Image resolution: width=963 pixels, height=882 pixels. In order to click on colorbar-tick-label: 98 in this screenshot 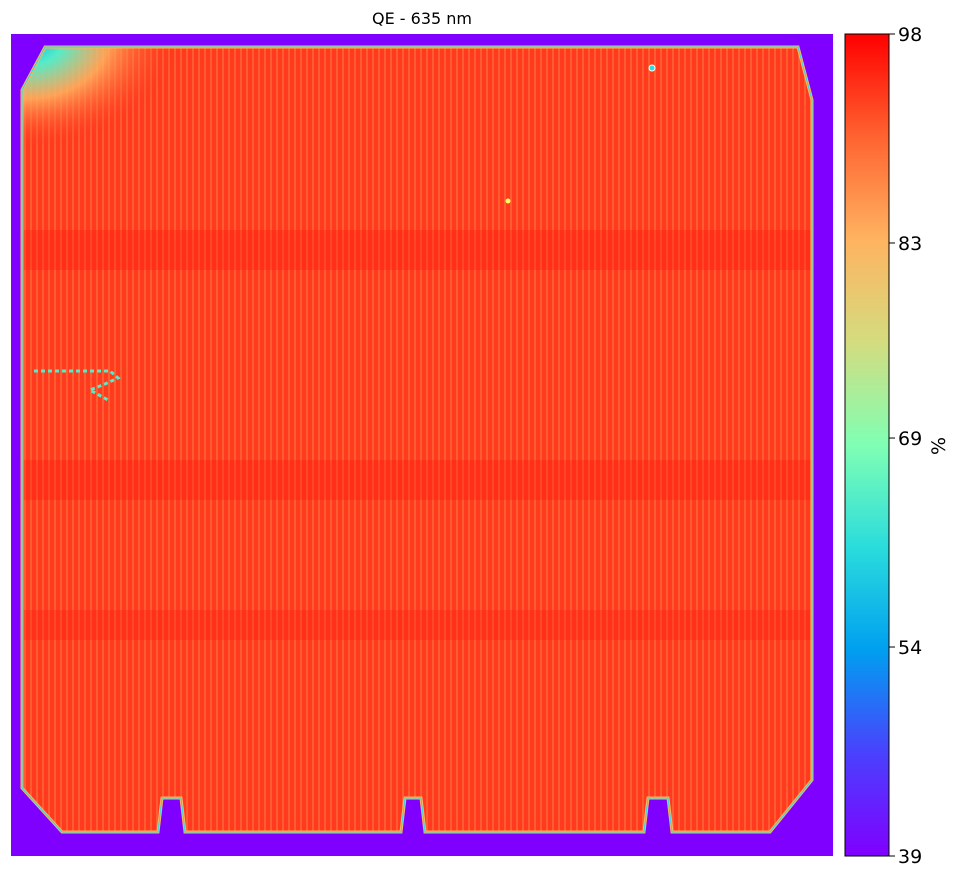, I will do `click(910, 35)`.